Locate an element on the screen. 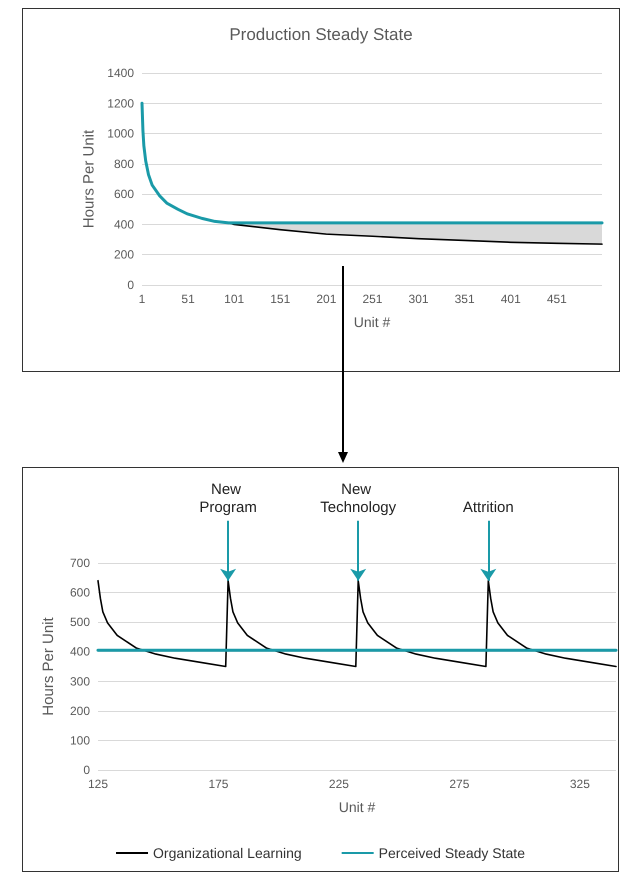  x-tick-label: 251 is located at coordinates (372, 299).